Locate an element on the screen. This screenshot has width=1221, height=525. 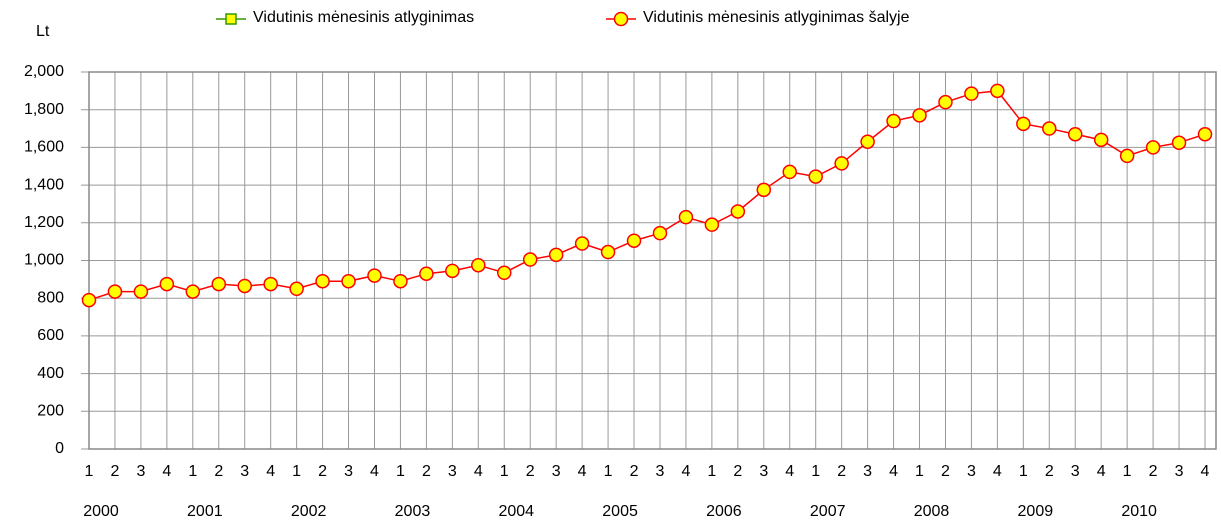
y-tick-label: 2,000 is located at coordinates (44, 71).